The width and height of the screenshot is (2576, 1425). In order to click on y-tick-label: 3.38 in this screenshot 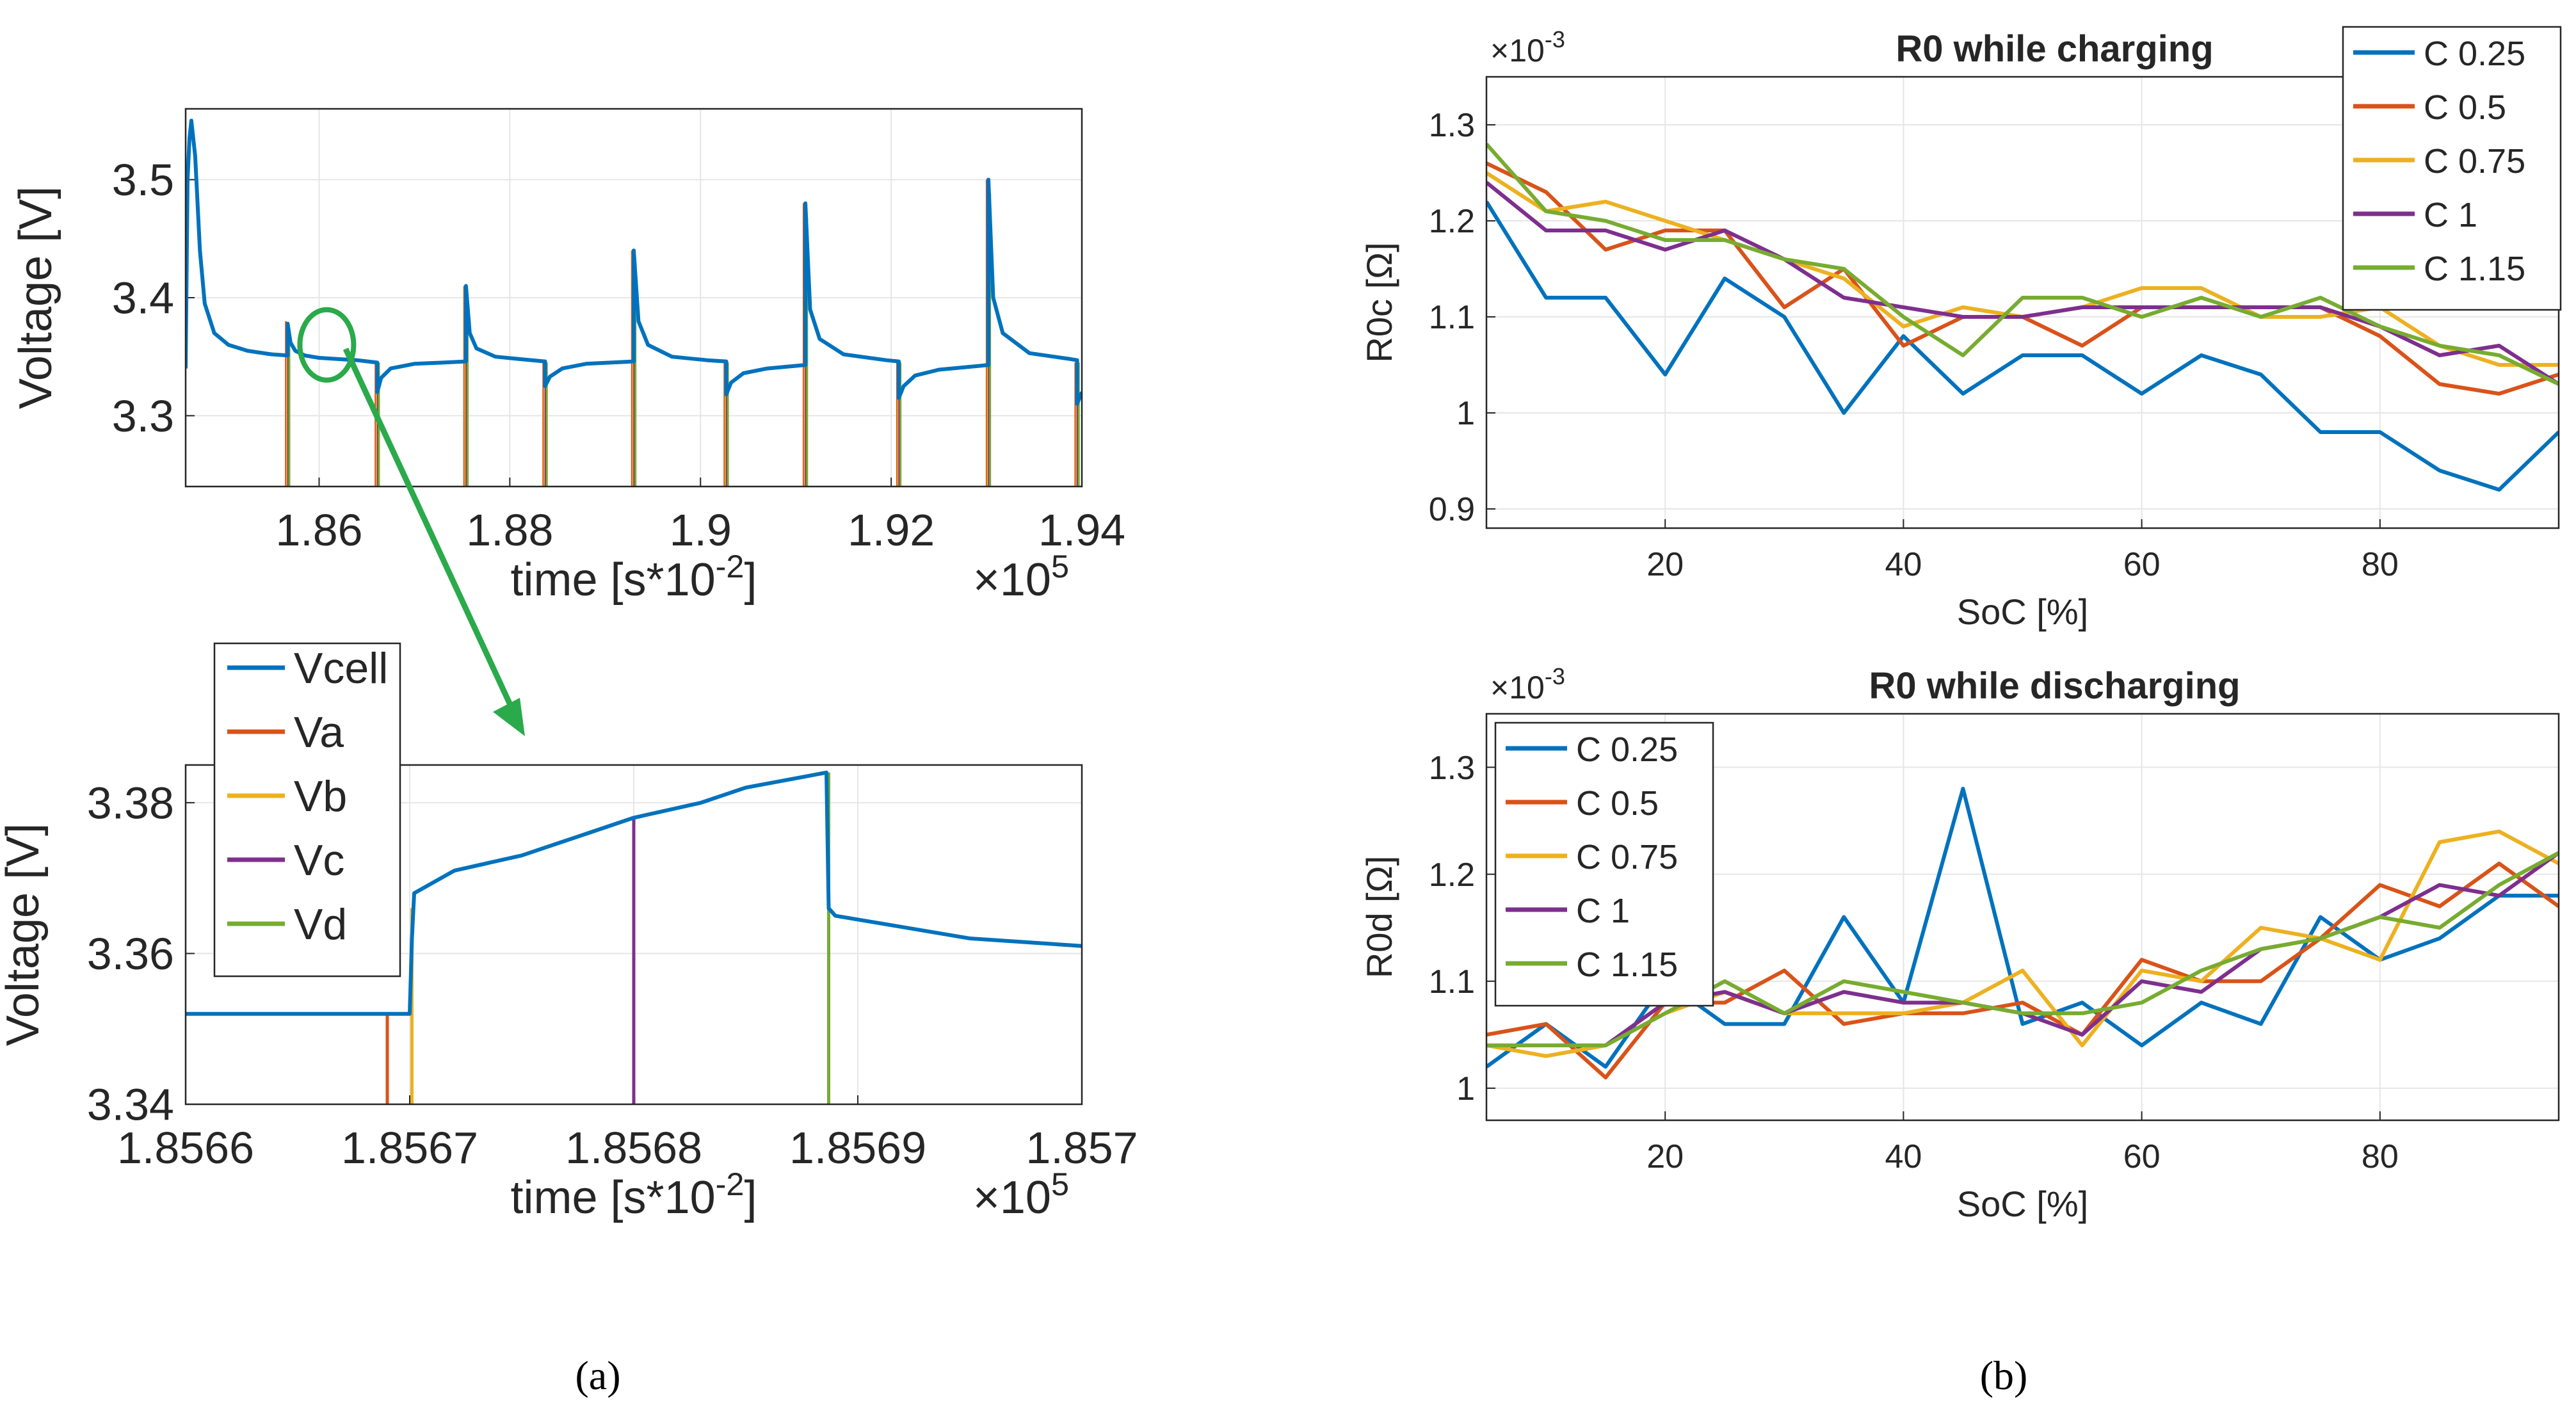, I will do `click(130, 803)`.